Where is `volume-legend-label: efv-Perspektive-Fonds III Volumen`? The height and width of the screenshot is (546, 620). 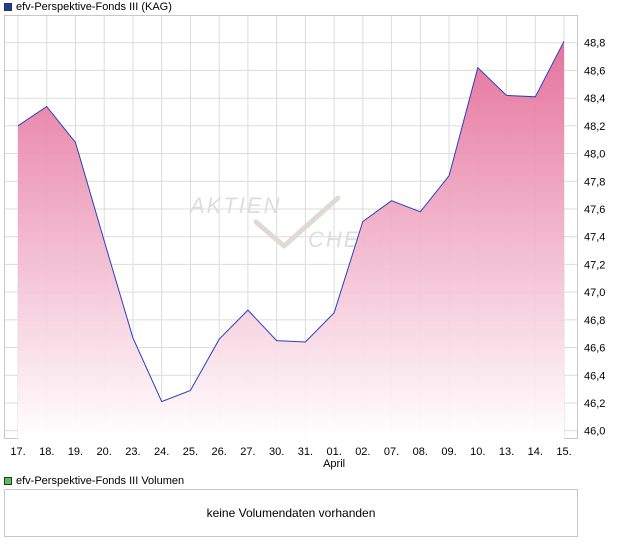 volume-legend-label: efv-Perspektive-Fonds III Volumen is located at coordinates (100, 481).